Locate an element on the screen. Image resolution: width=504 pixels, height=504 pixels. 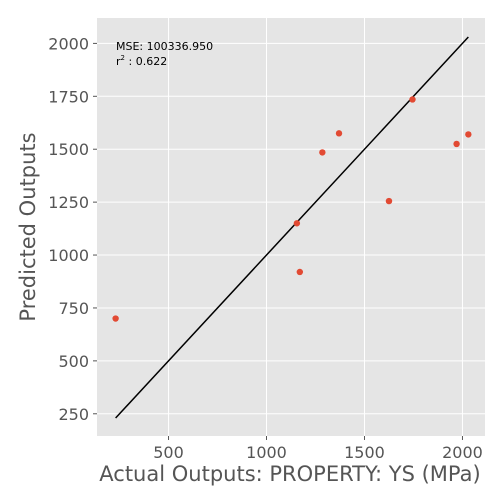
y-tick-label: 1250 is located at coordinates (68, 202).